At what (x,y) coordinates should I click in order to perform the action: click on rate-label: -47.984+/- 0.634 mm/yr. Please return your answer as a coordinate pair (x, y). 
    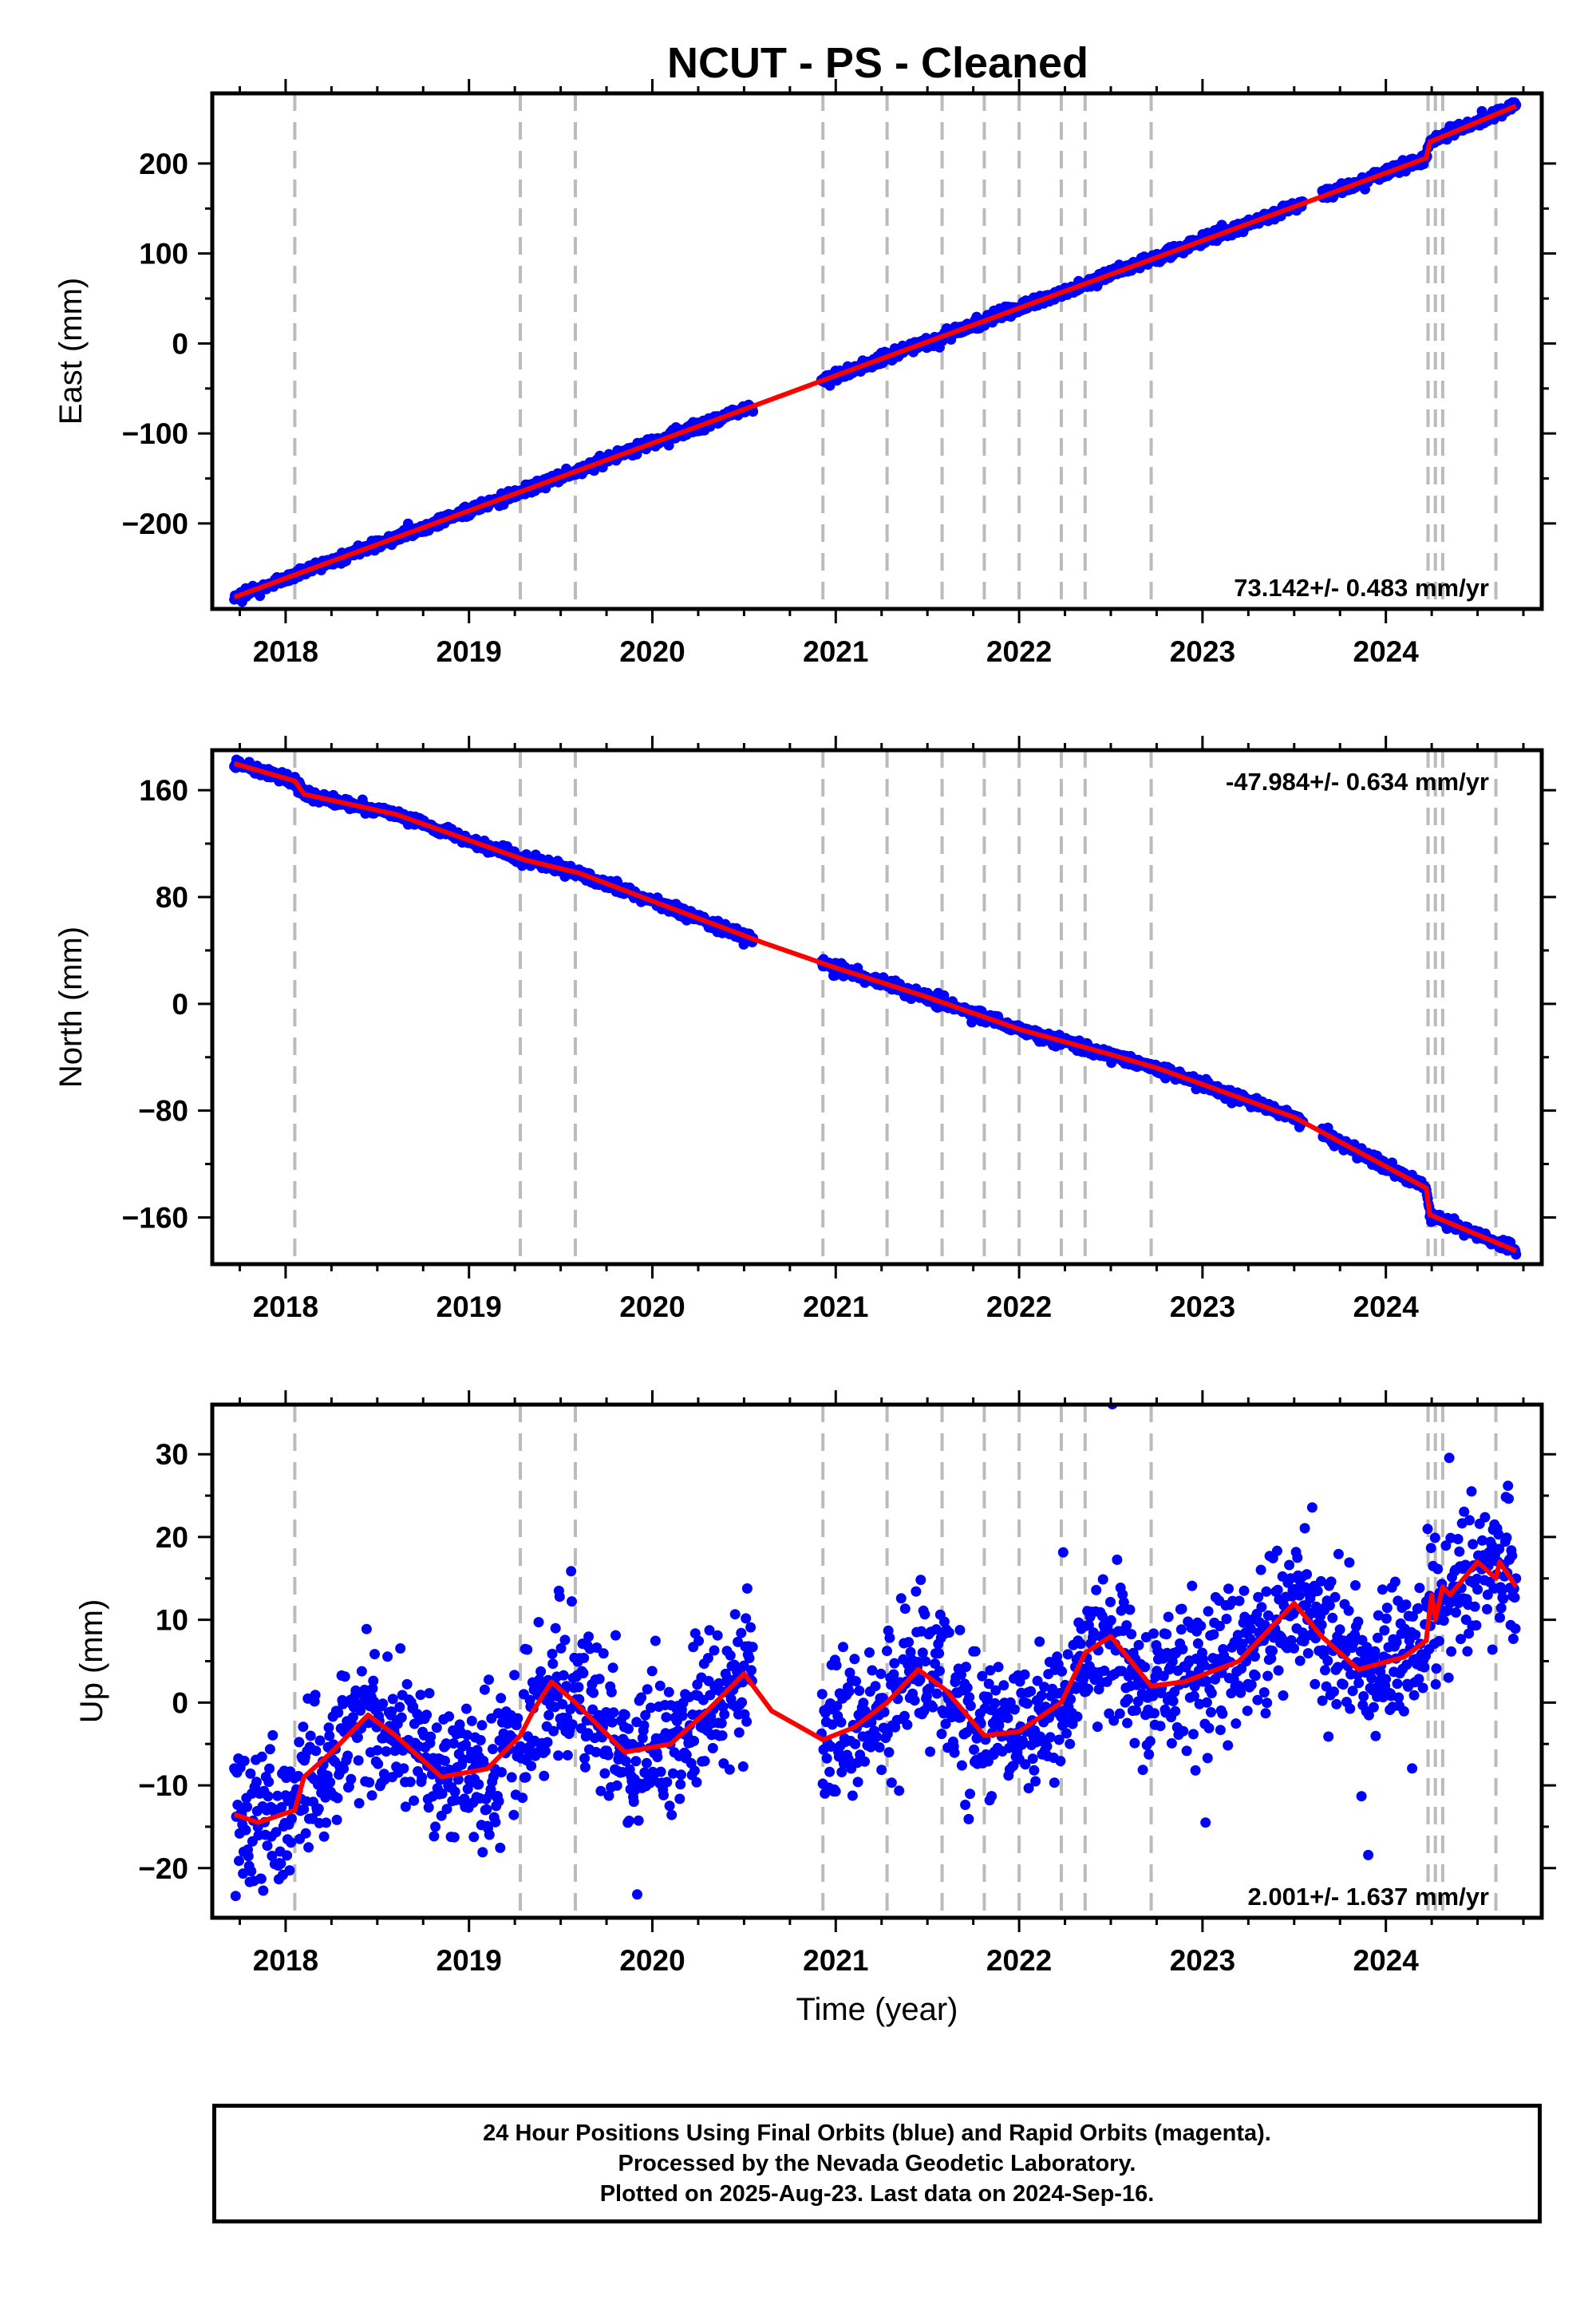
    Looking at the image, I should click on (1357, 782).